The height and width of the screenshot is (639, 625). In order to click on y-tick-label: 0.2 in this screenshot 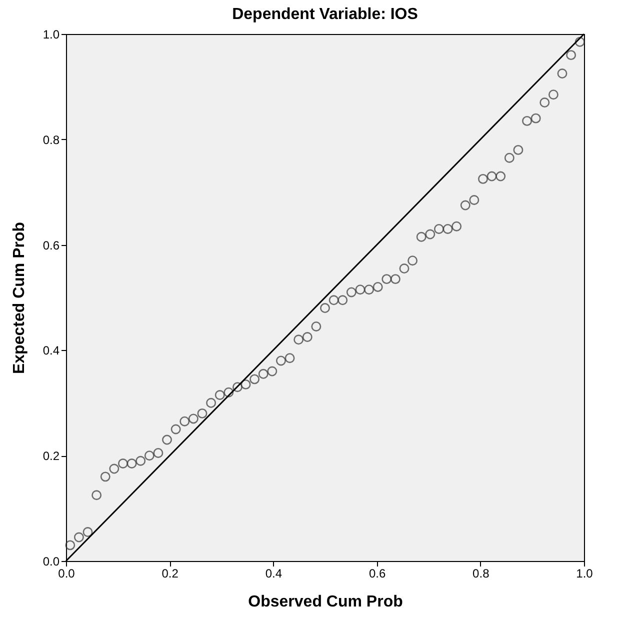, I will do `click(51, 456)`.